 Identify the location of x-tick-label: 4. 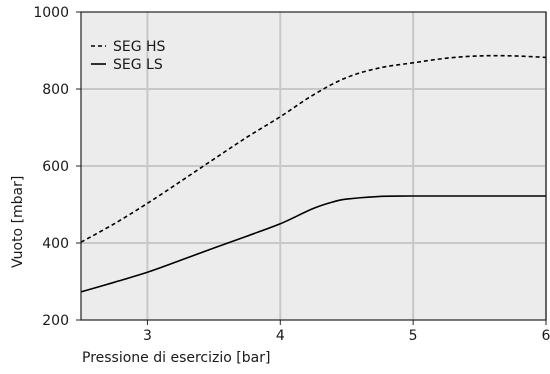
(280, 336).